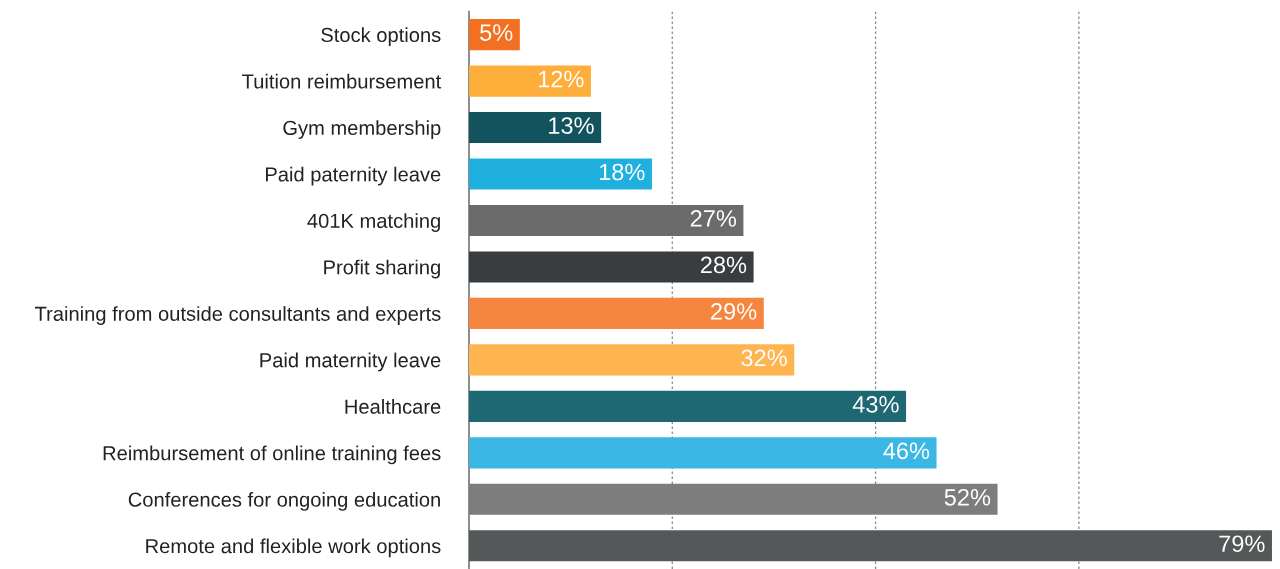 The width and height of the screenshot is (1280, 569). Describe the element at coordinates (713, 218) in the screenshot. I see `data-label: 27%` at that location.